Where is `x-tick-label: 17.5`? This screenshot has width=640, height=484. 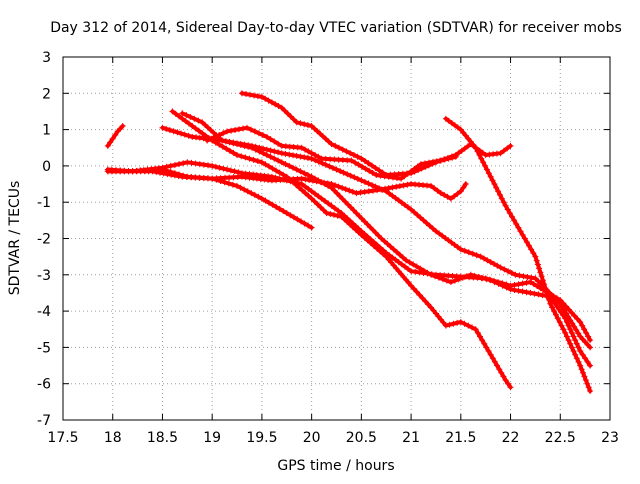 x-tick-label: 17.5 is located at coordinates (62, 438).